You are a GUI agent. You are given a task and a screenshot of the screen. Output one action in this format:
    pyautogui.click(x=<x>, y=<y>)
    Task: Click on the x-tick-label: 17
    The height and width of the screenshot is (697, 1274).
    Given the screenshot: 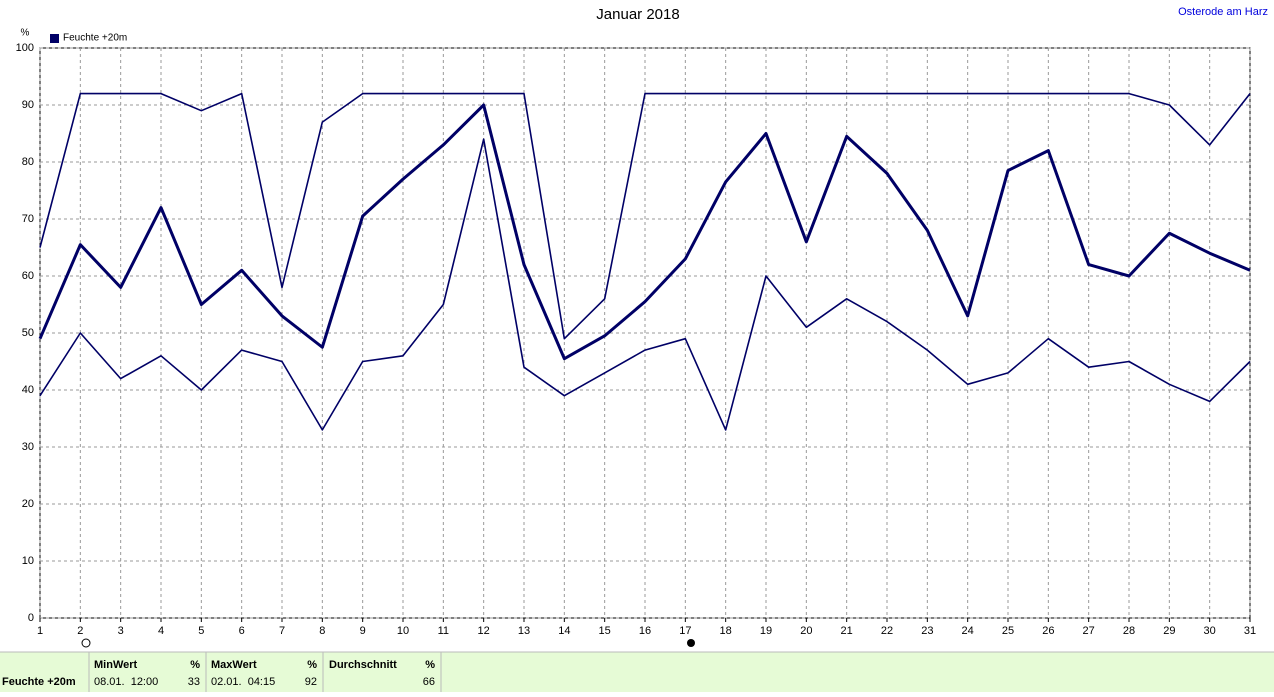 What is the action you would take?
    pyautogui.click(x=685, y=631)
    